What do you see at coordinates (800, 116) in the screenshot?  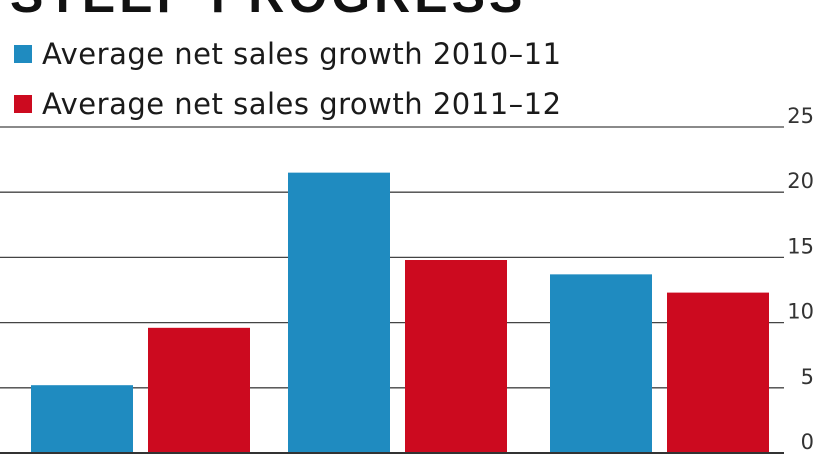 I see `y-tick-label: 25` at bounding box center [800, 116].